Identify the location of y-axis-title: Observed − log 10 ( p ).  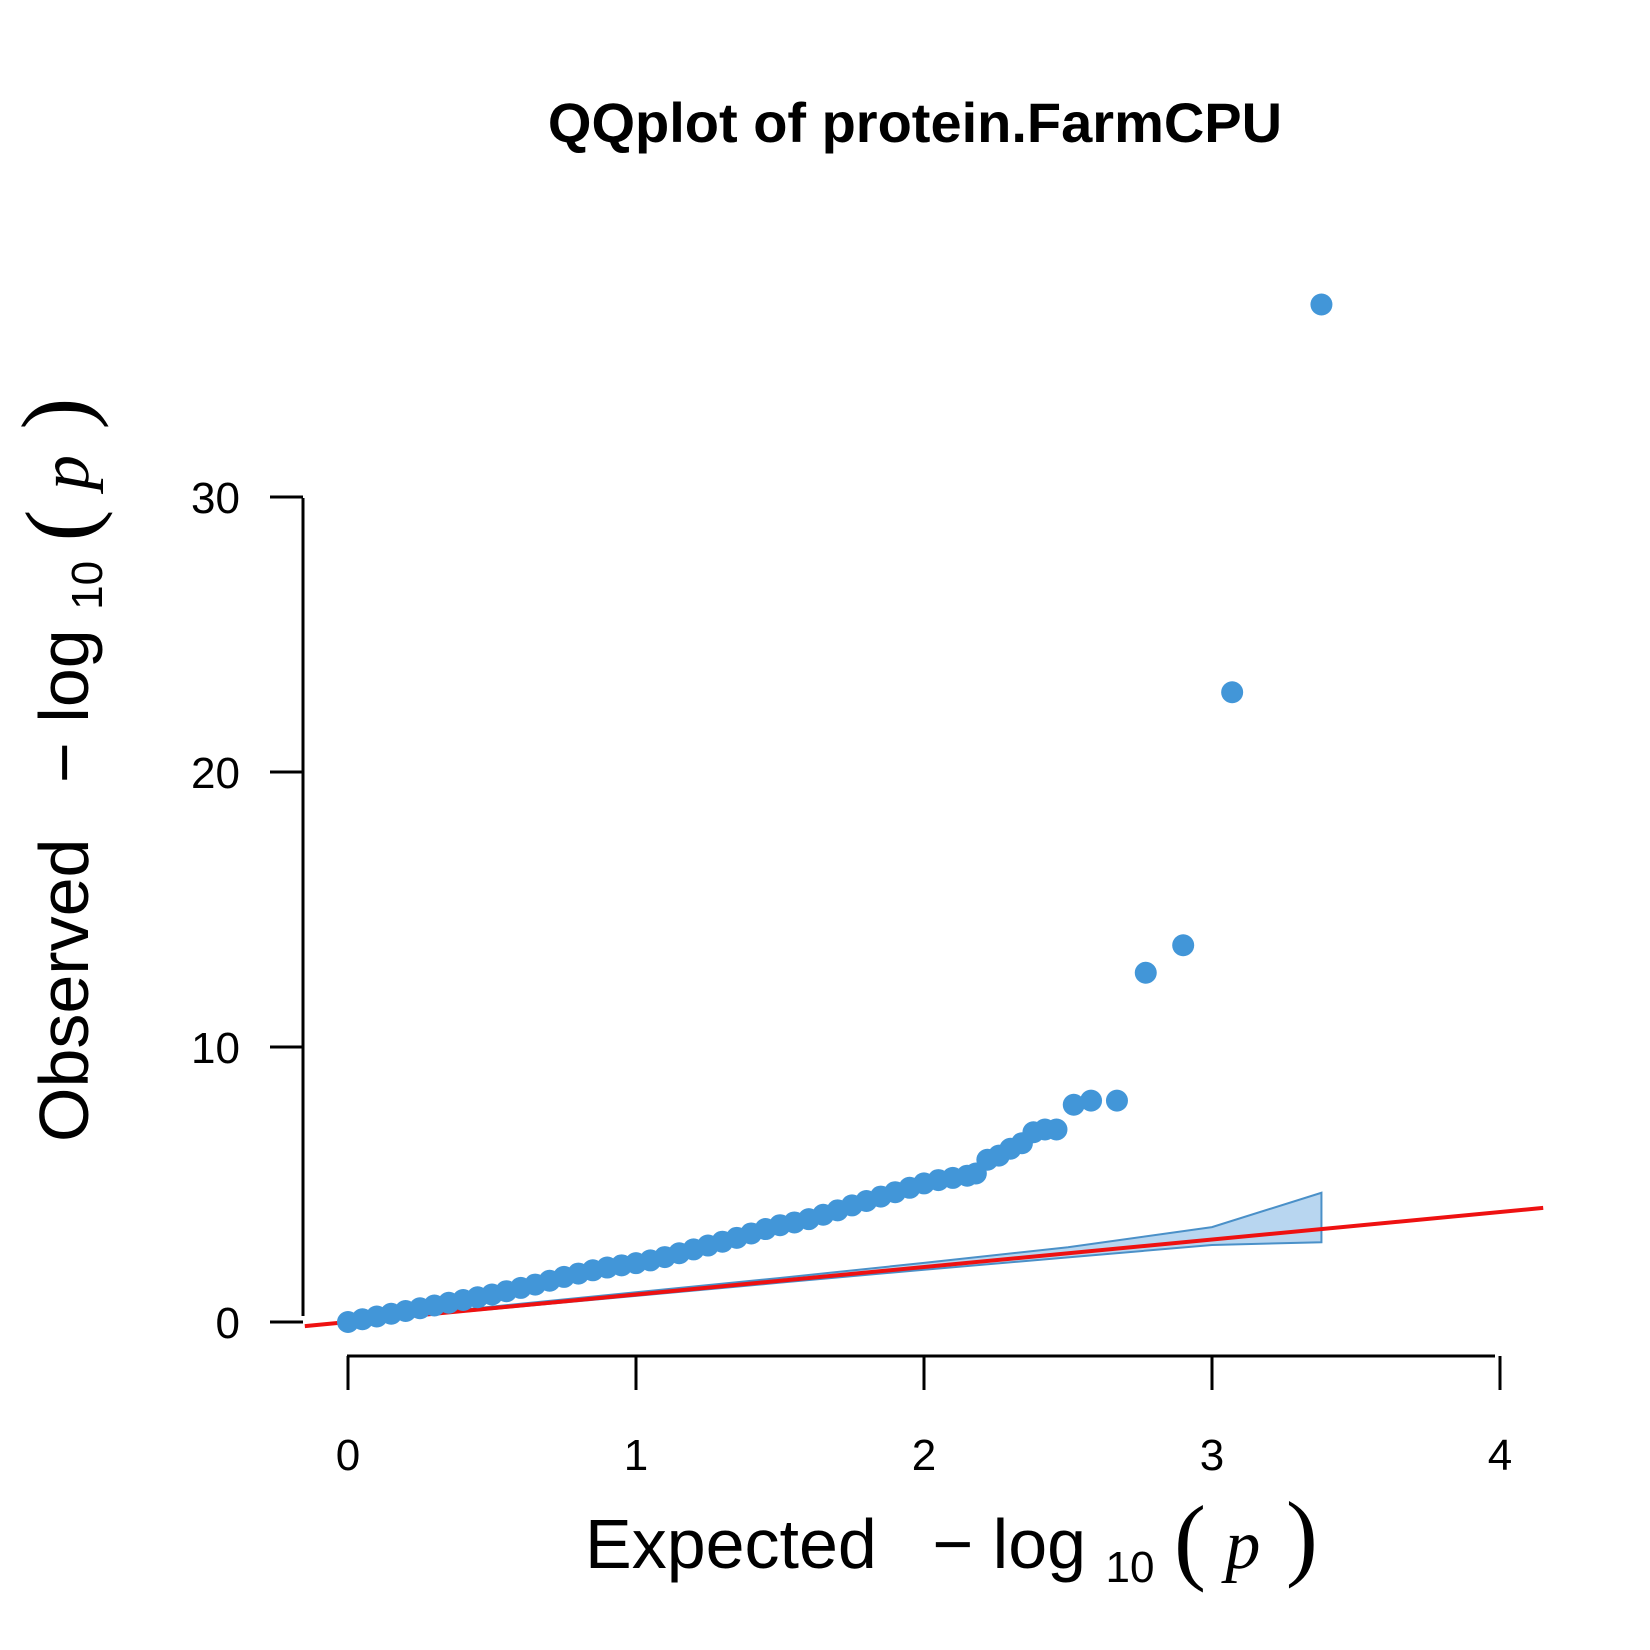
(59, 770).